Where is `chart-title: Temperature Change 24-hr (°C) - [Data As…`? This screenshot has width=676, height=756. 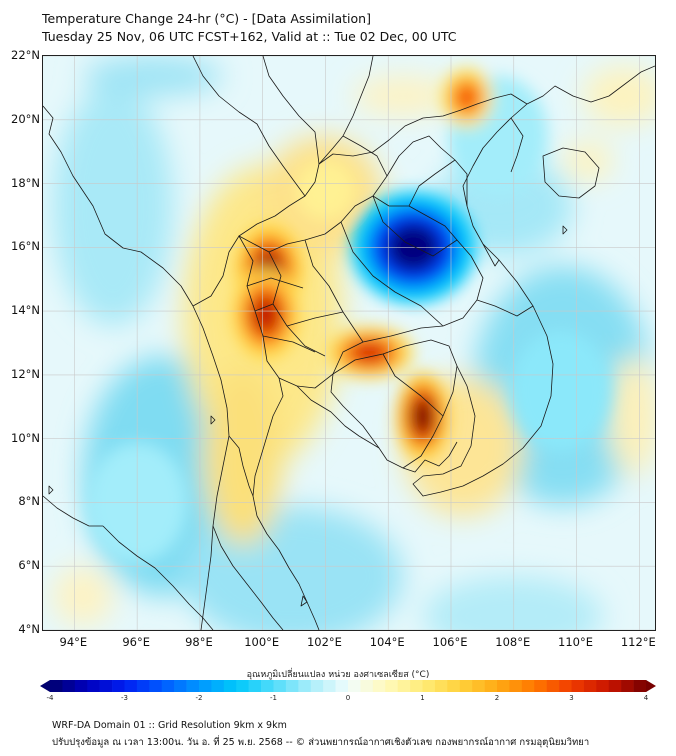 chart-title: Temperature Change 24-hr (°C) - [Data As… is located at coordinates (206, 18).